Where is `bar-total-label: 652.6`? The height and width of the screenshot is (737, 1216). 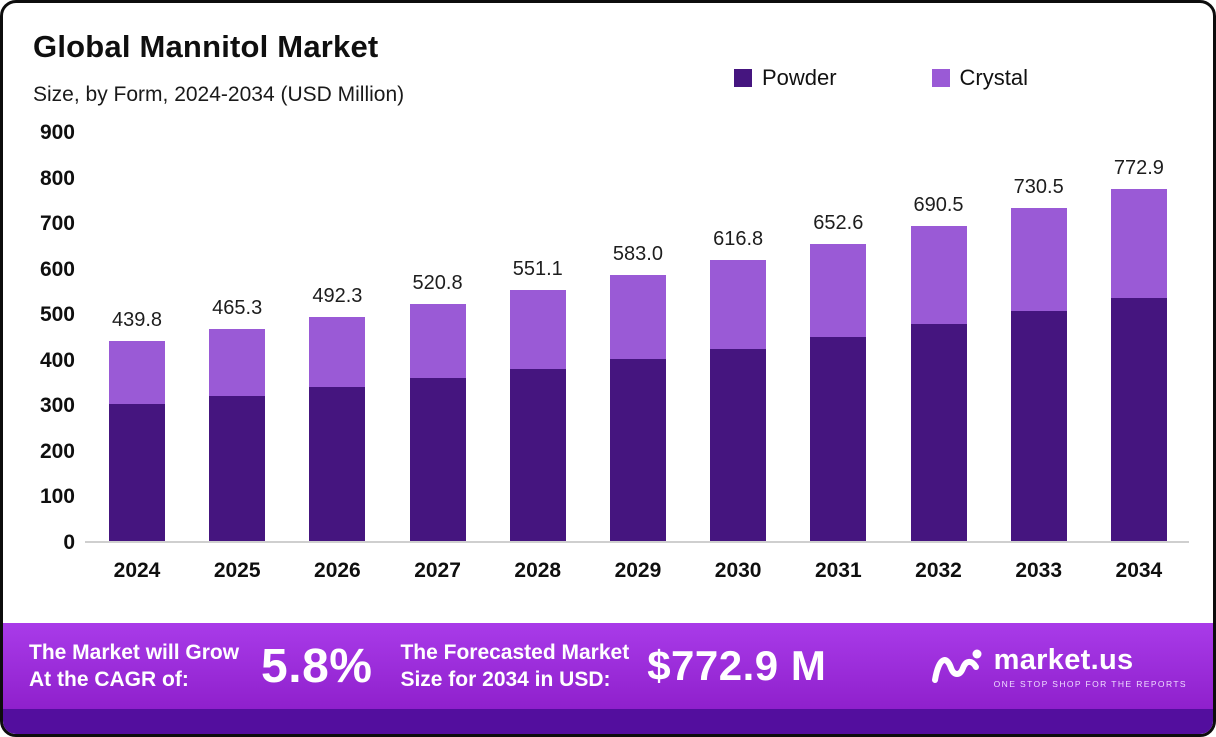 bar-total-label: 652.6 is located at coordinates (838, 222).